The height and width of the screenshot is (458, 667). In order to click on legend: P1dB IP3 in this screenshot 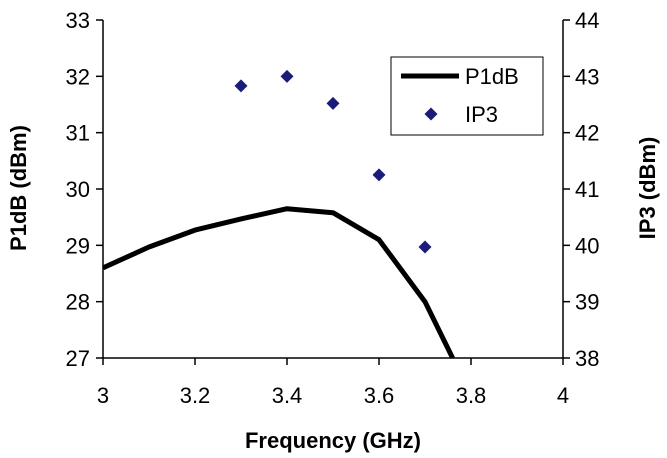, I will do `click(467, 96)`.